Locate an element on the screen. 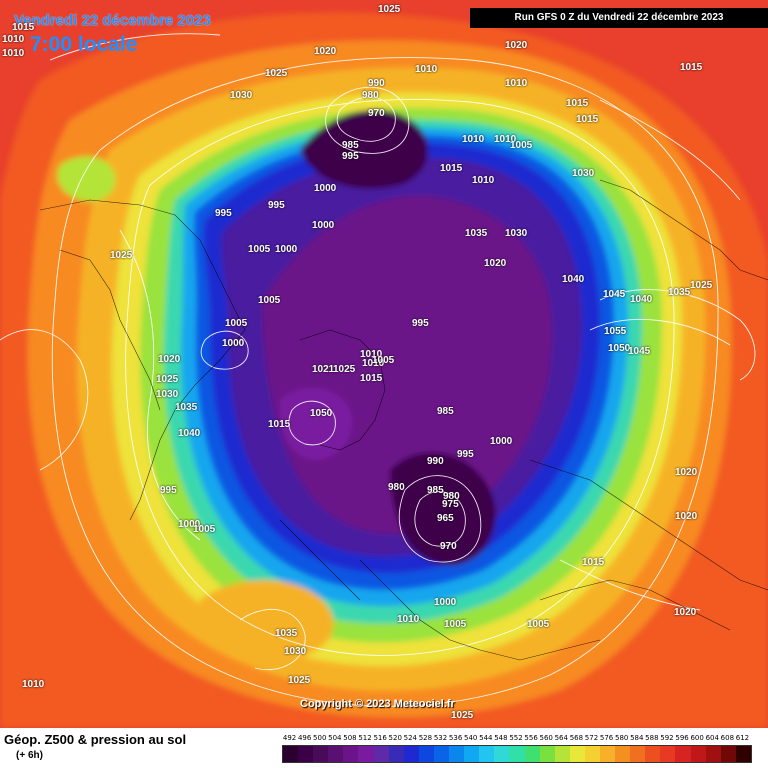 This screenshot has width=768, height=768. legend-value: 600 is located at coordinates (697, 738).